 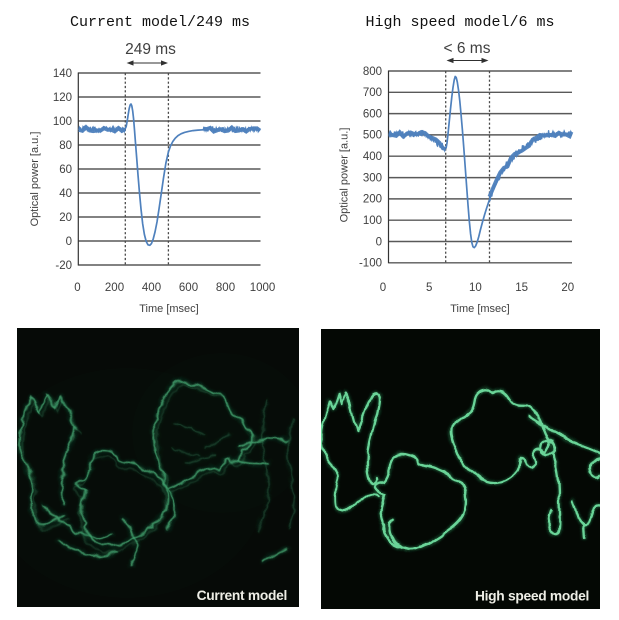 I want to click on svg-text: < 6 ms, so click(x=467, y=48).